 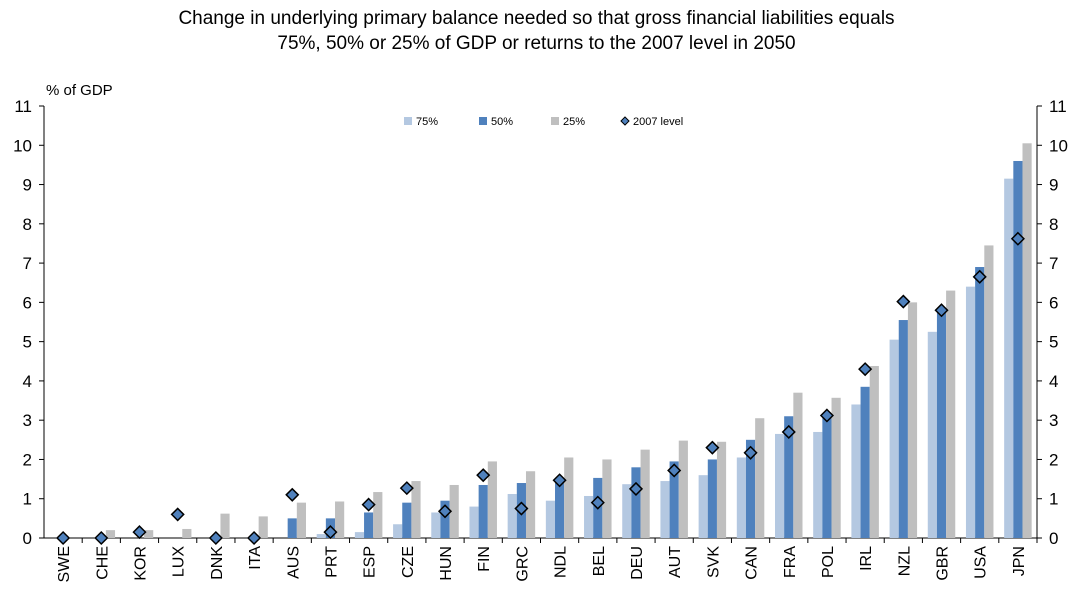 What do you see at coordinates (703, 506) in the screenshot?
I see `bar-svk-75pct` at bounding box center [703, 506].